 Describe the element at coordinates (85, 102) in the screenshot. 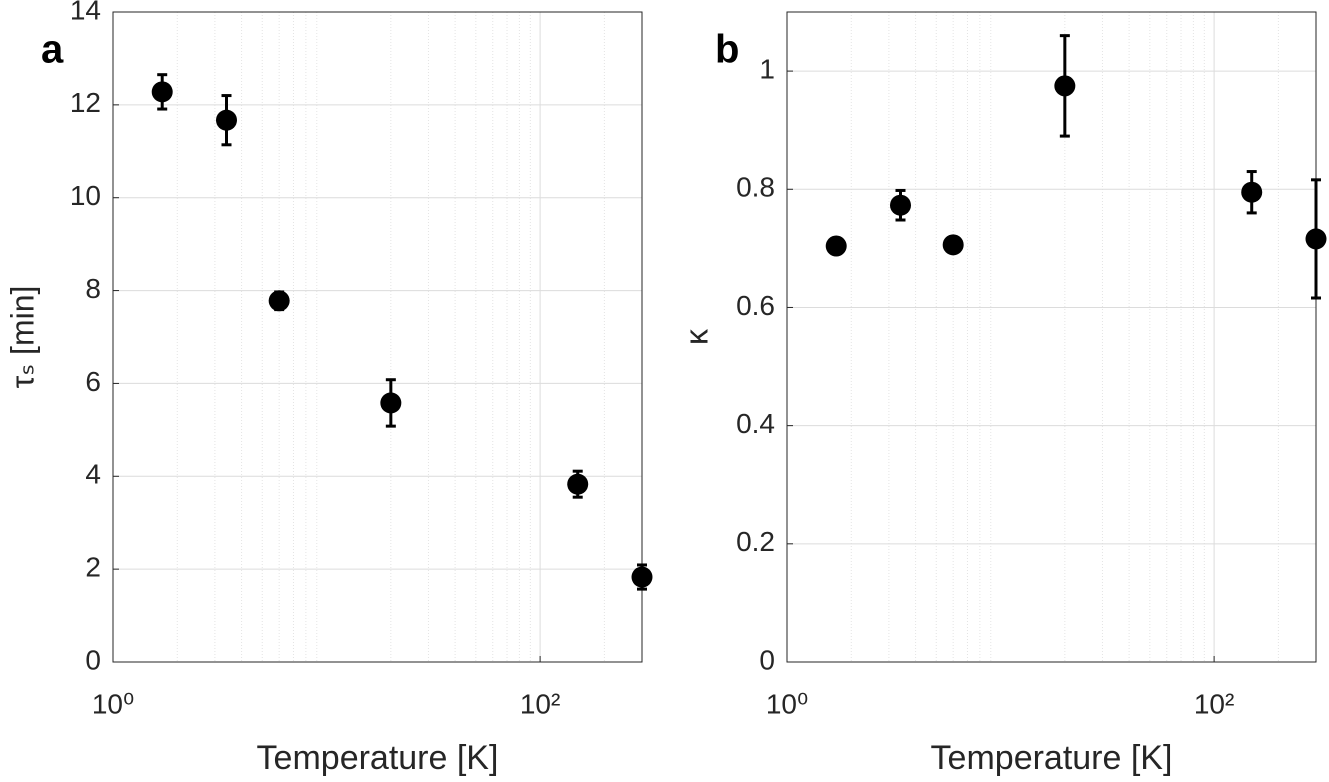

I see `y-tick-label: 12` at that location.